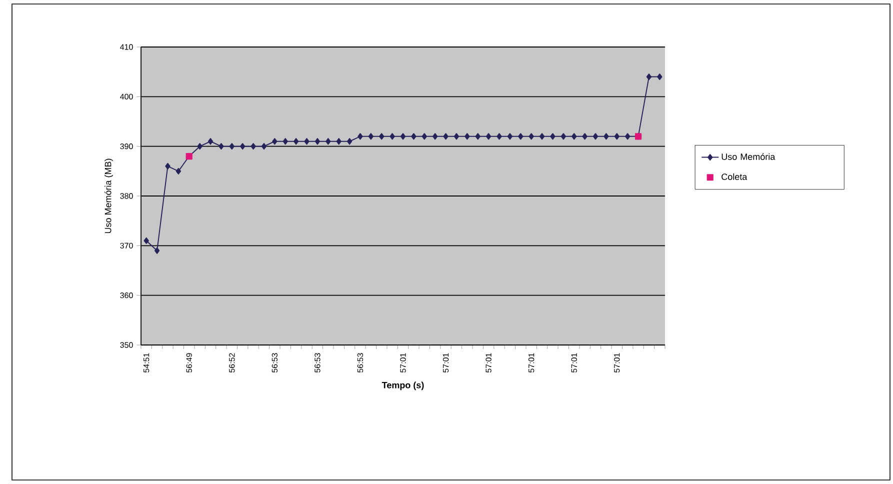 This screenshot has width=893, height=484. Describe the element at coordinates (189, 363) in the screenshot. I see `x-tick-label: 56:49` at that location.